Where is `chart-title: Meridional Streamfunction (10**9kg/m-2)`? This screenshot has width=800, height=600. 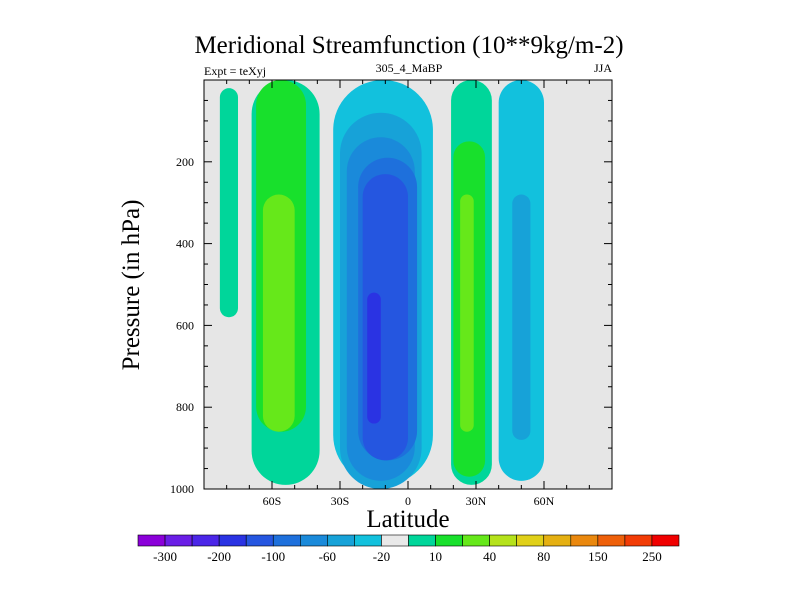
chart-title: Meridional Streamfunction (10**9kg/m-2) is located at coordinates (408, 45).